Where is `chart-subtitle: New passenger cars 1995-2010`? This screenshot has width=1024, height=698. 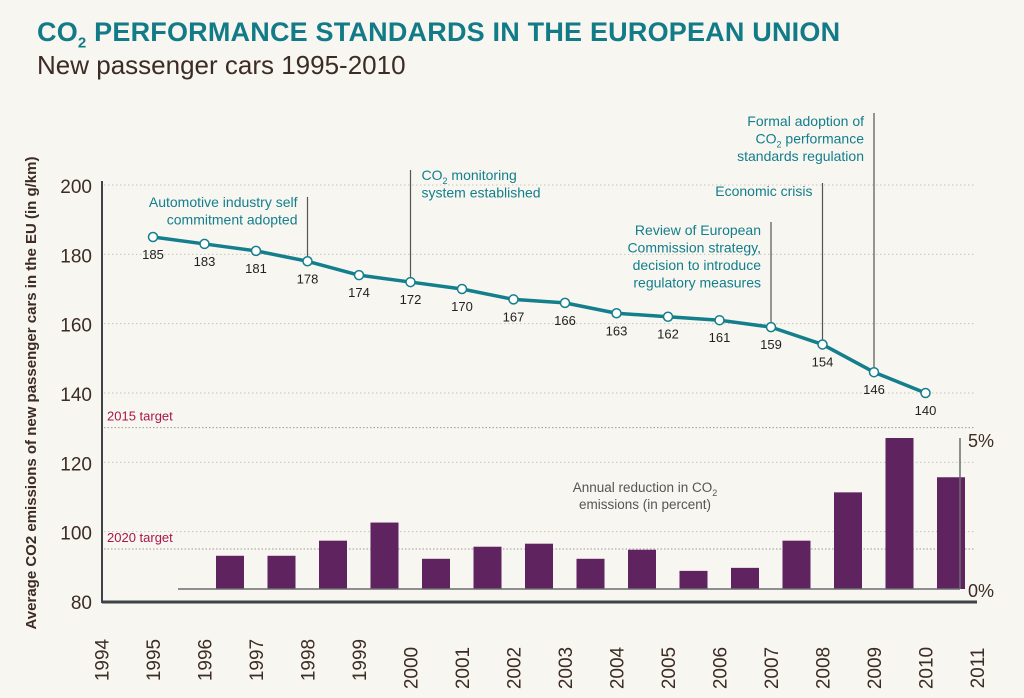
chart-subtitle: New passenger cars 1995-2010 is located at coordinates (221, 65).